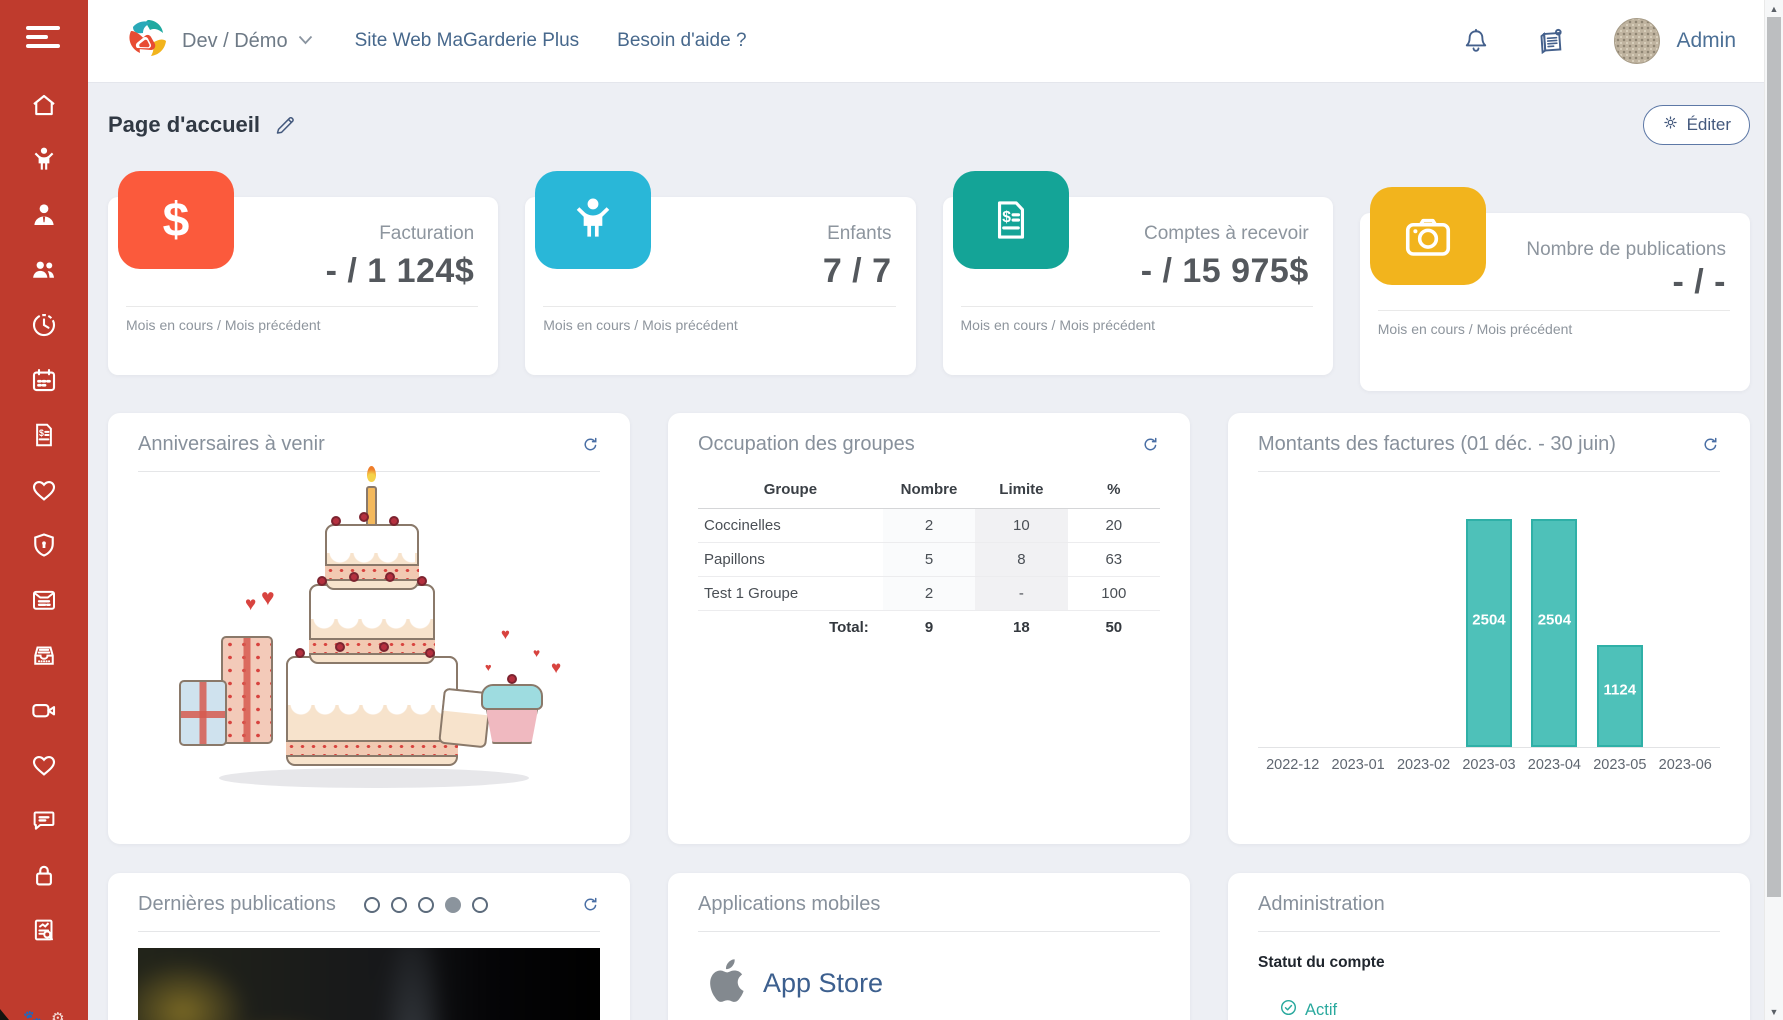  Describe the element at coordinates (1113, 490) in the screenshot. I see `column-header: %` at that location.